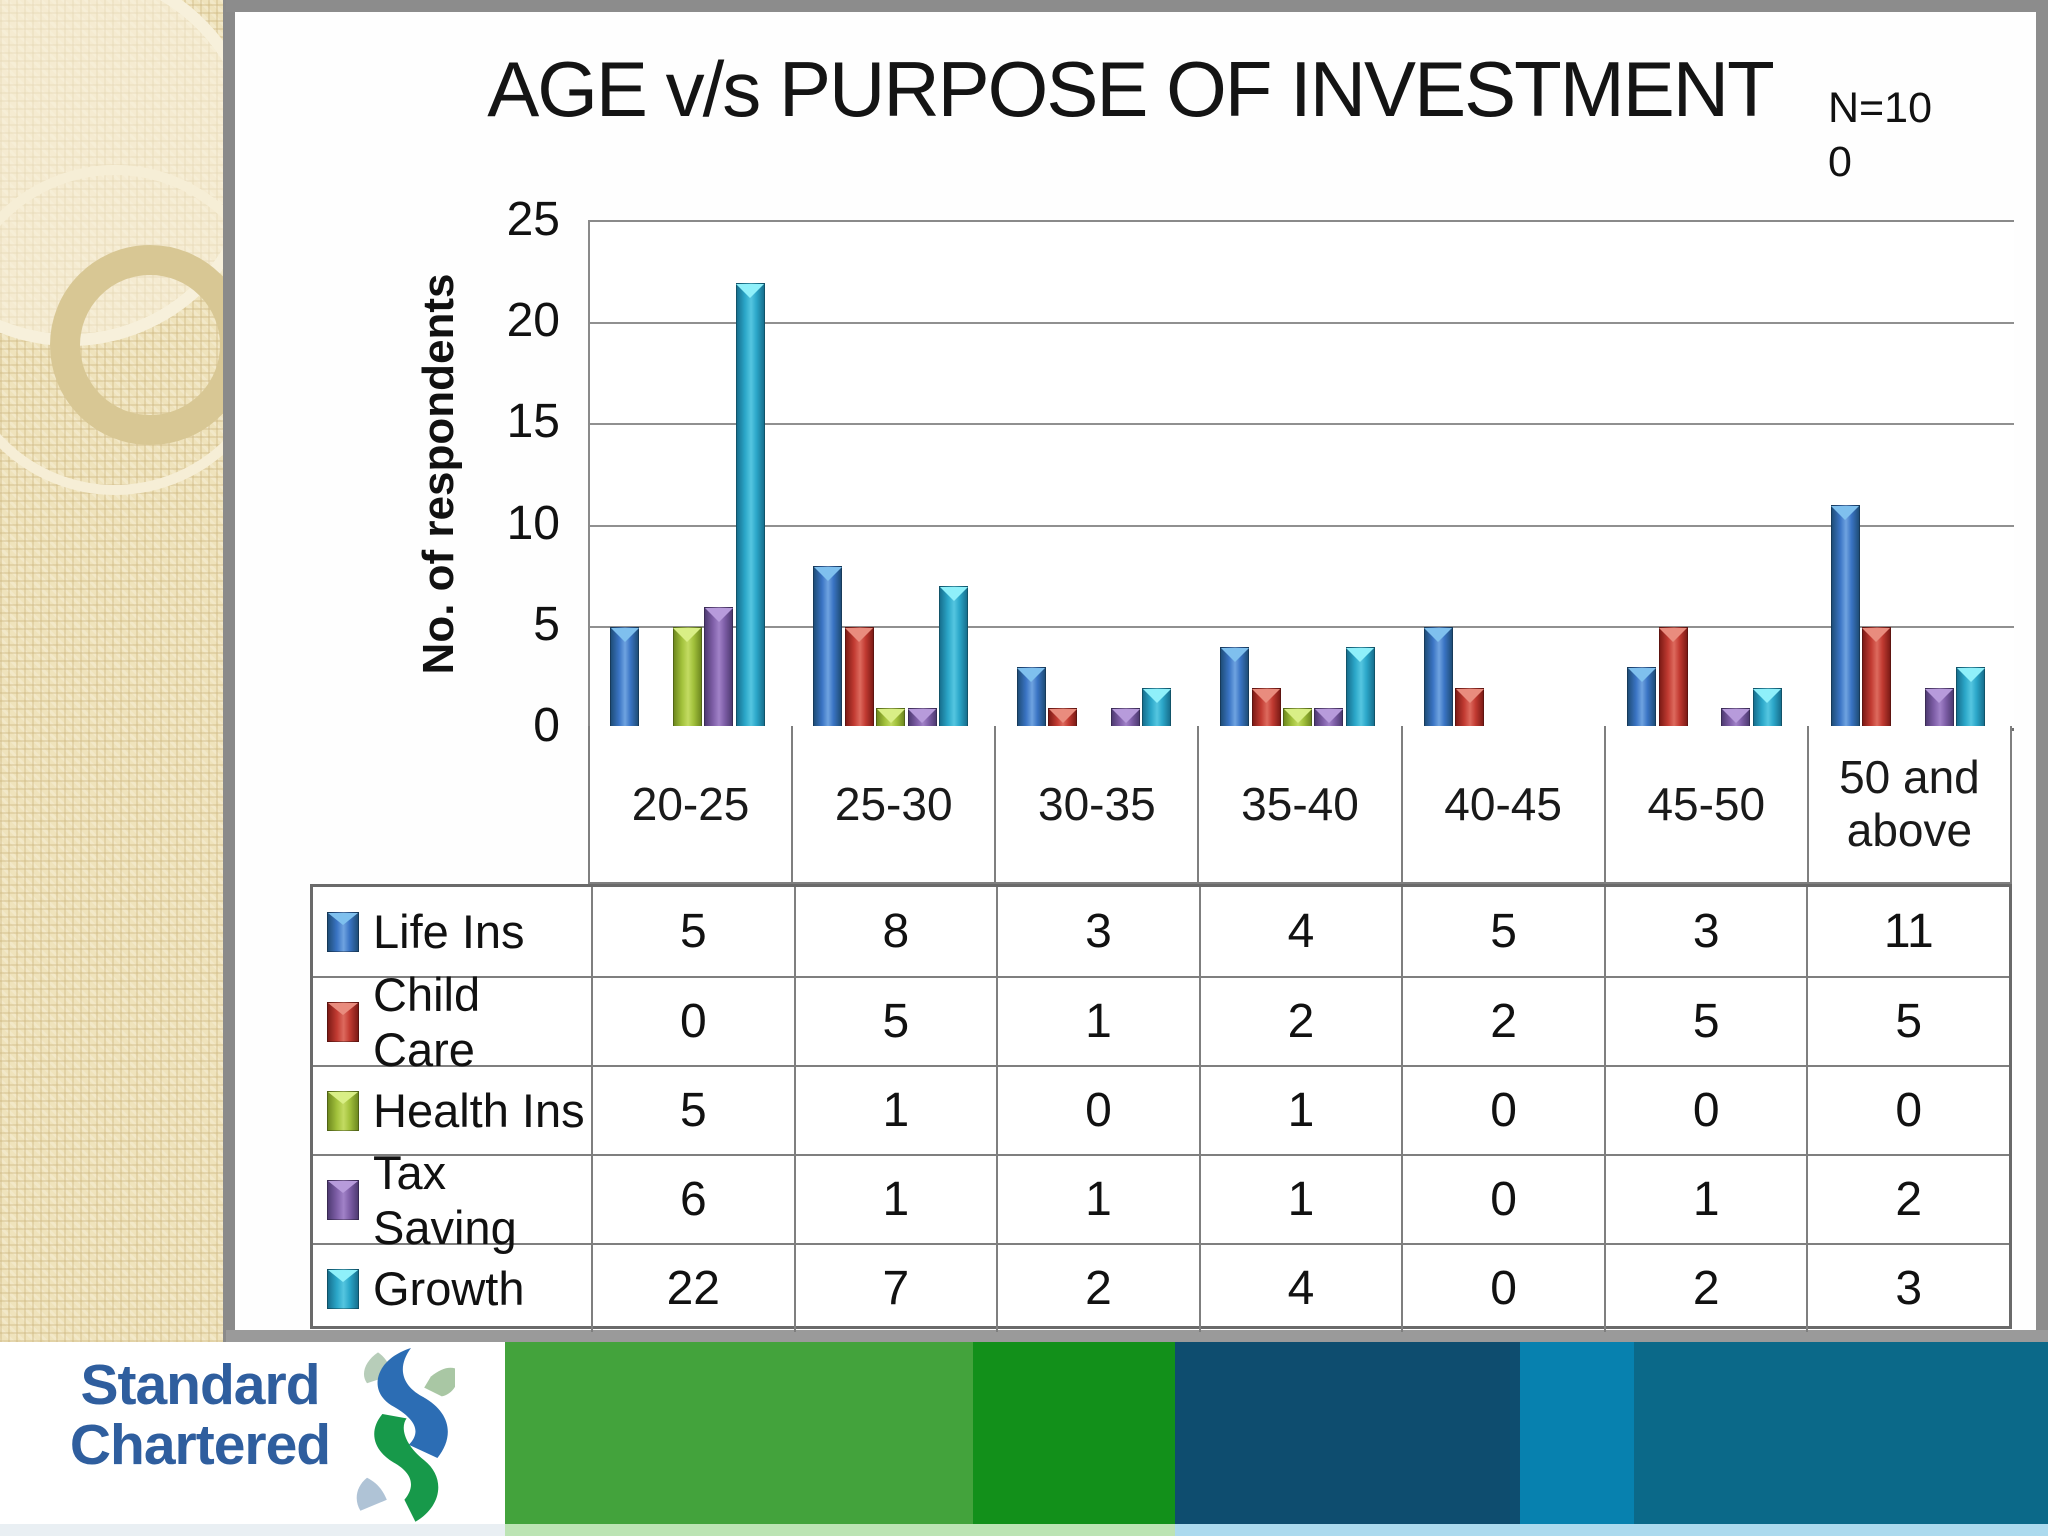  Describe the element at coordinates (1131, 89) in the screenshot. I see `chart-title: AGE v/s PURPOSE OF INVESTMENT` at that location.